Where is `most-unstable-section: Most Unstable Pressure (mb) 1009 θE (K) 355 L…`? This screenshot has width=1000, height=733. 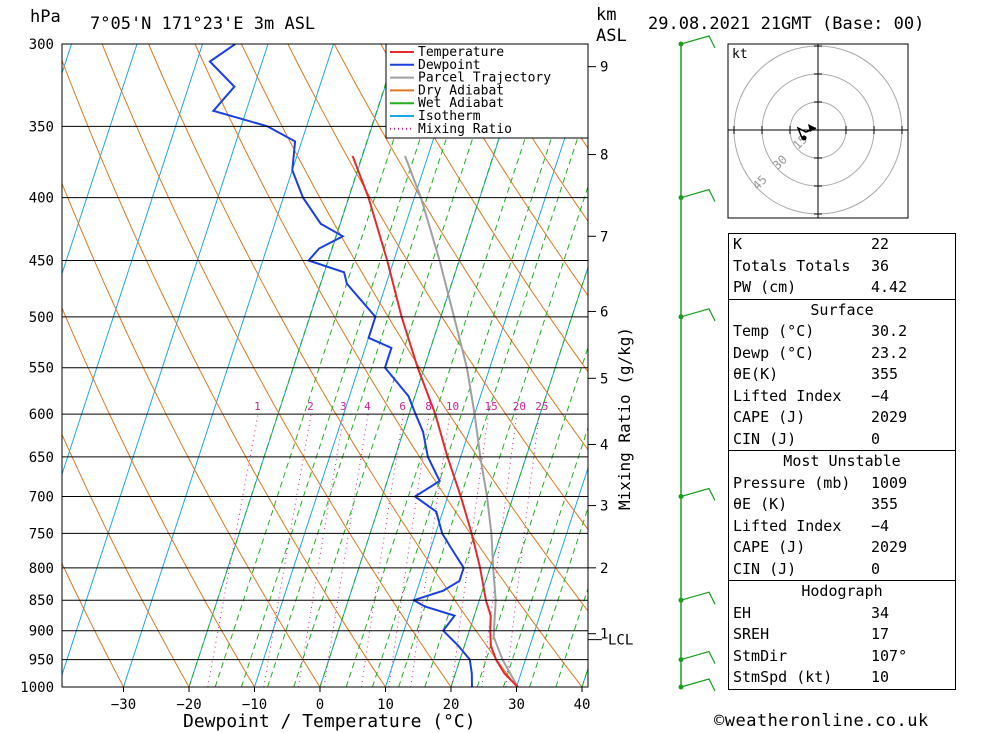 most-unstable-section: Most Unstable Pressure (mb) 1009 θE (K) 355 L… is located at coordinates (842, 515).